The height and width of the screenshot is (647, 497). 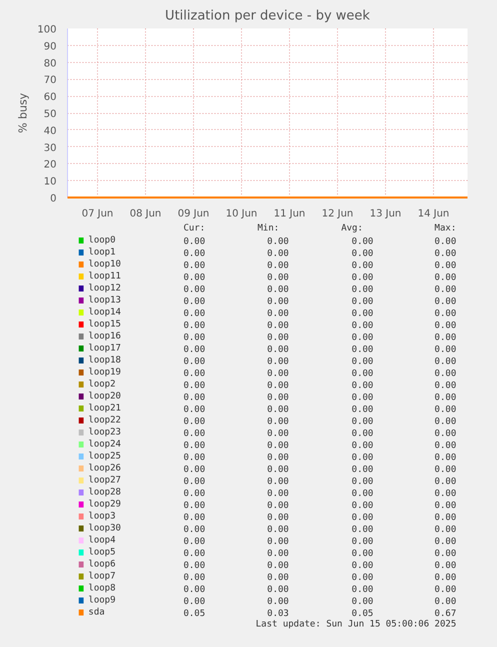 What do you see at coordinates (47, 30) in the screenshot?
I see `y-tick-label: 100` at bounding box center [47, 30].